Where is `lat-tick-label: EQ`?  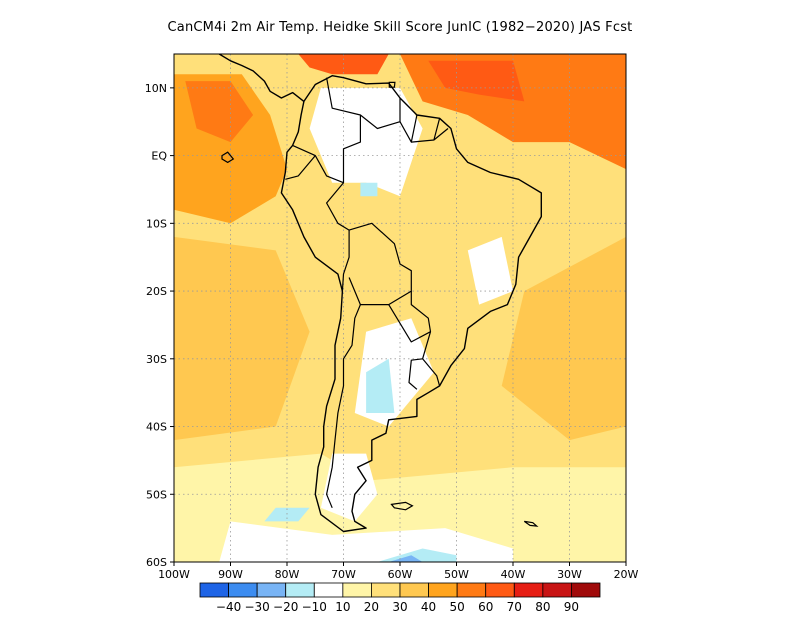 lat-tick-label: EQ is located at coordinates (159, 156).